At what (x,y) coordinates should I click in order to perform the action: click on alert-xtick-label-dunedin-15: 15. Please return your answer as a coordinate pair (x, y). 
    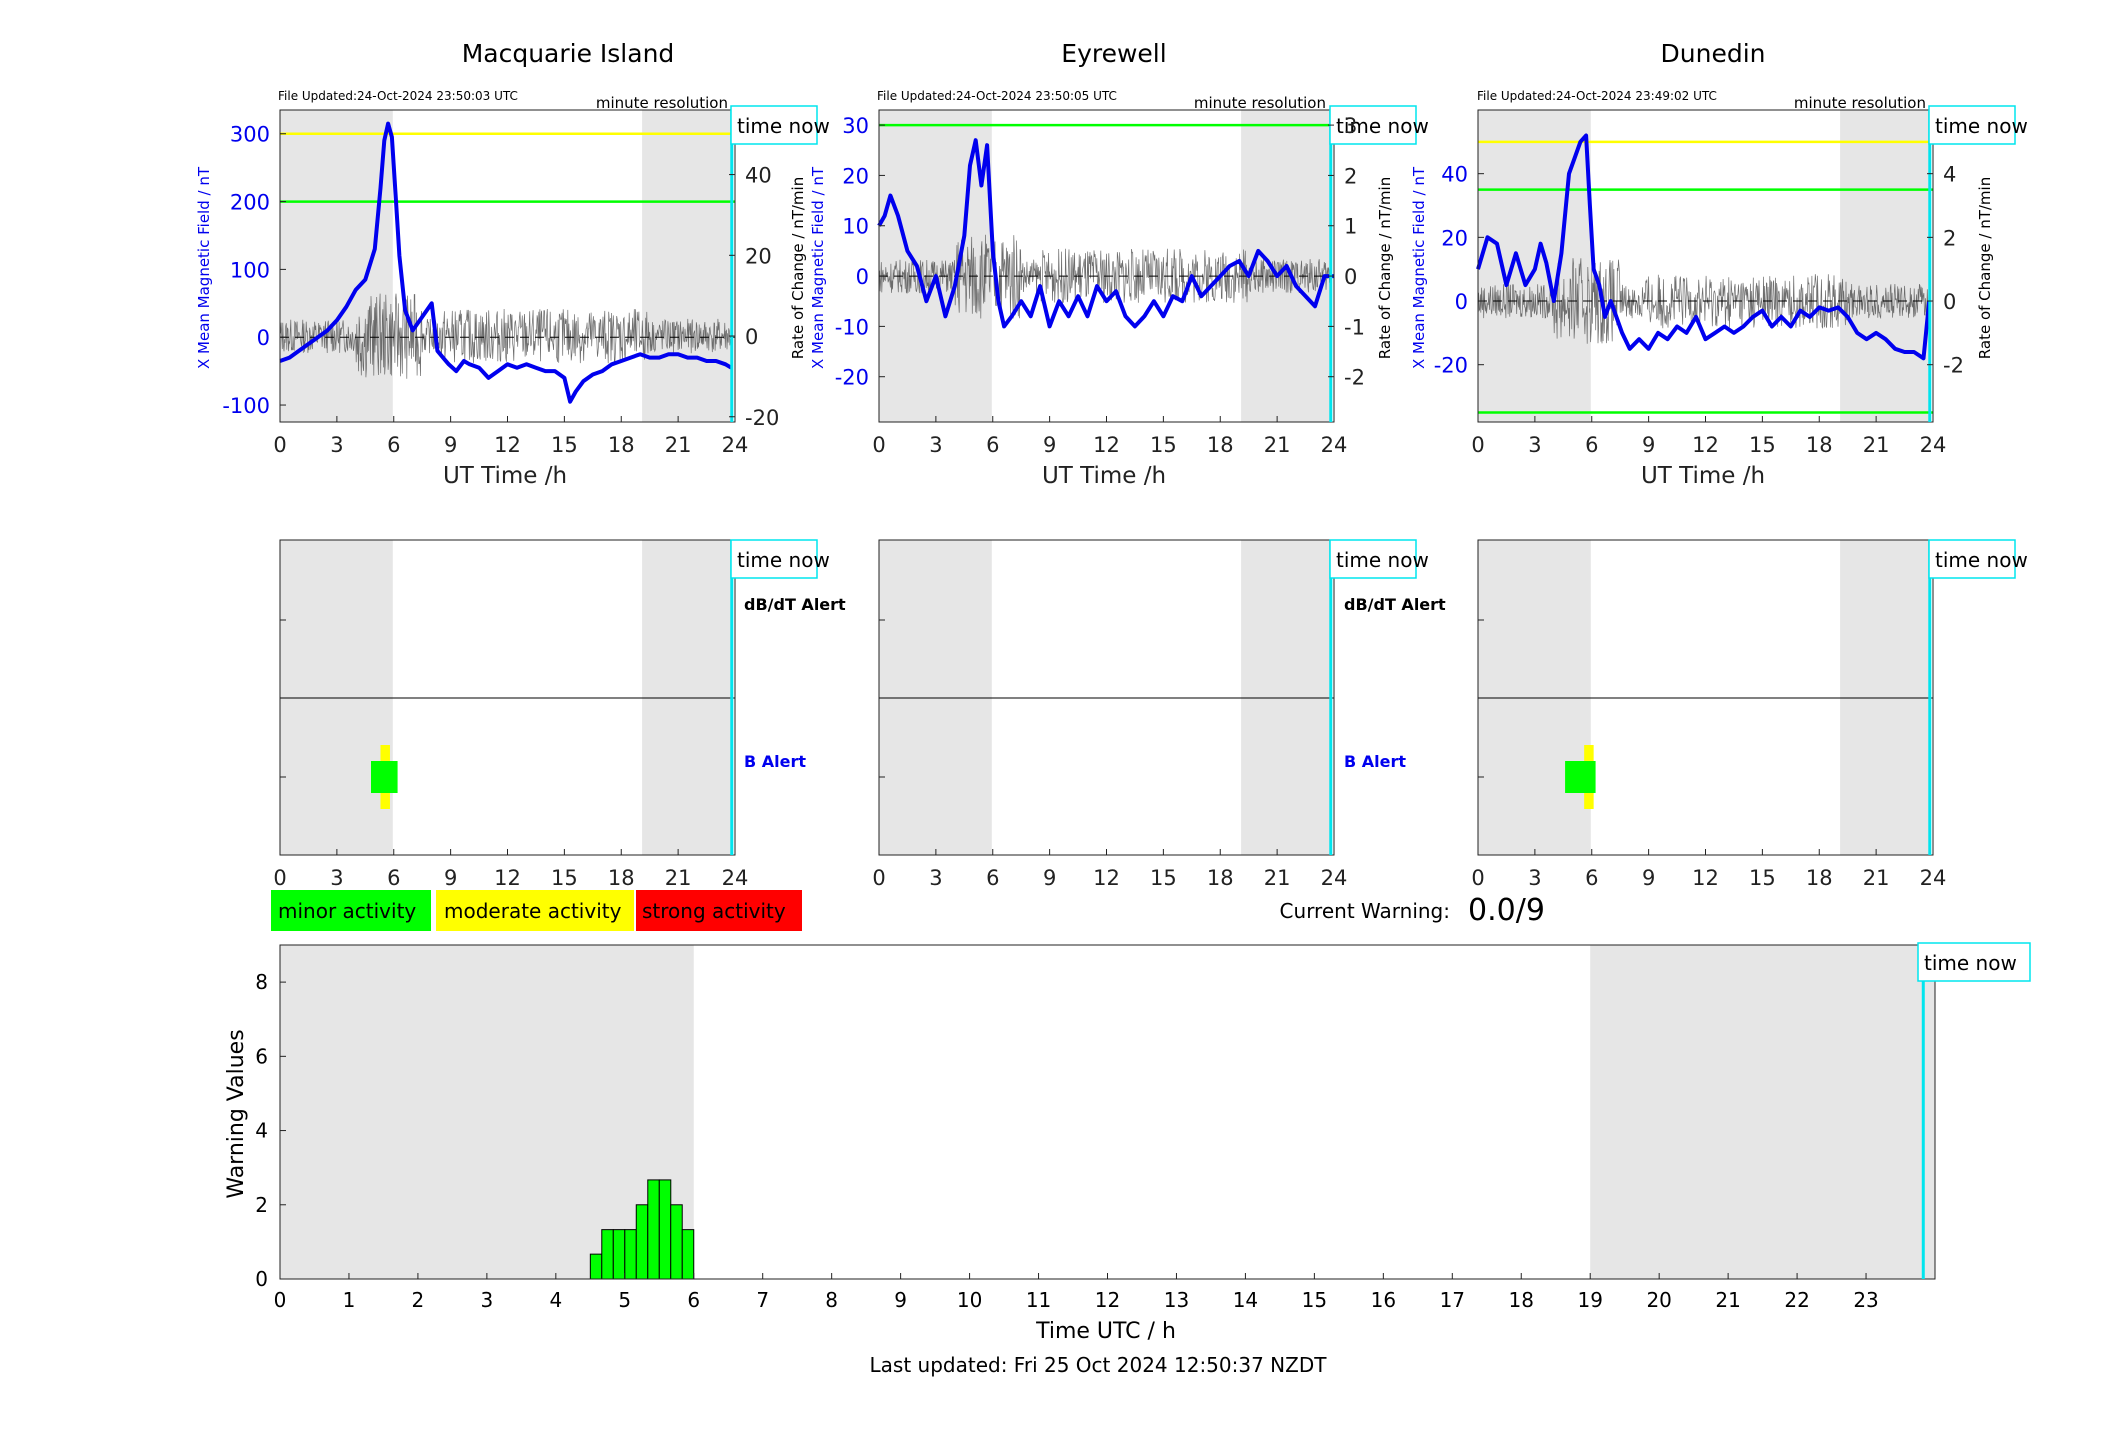
    Looking at the image, I should click on (1762, 878).